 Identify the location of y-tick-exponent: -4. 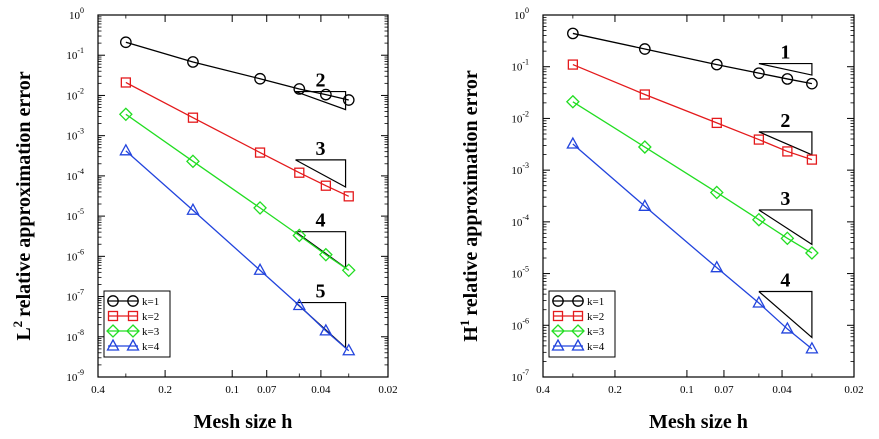
(525, 217).